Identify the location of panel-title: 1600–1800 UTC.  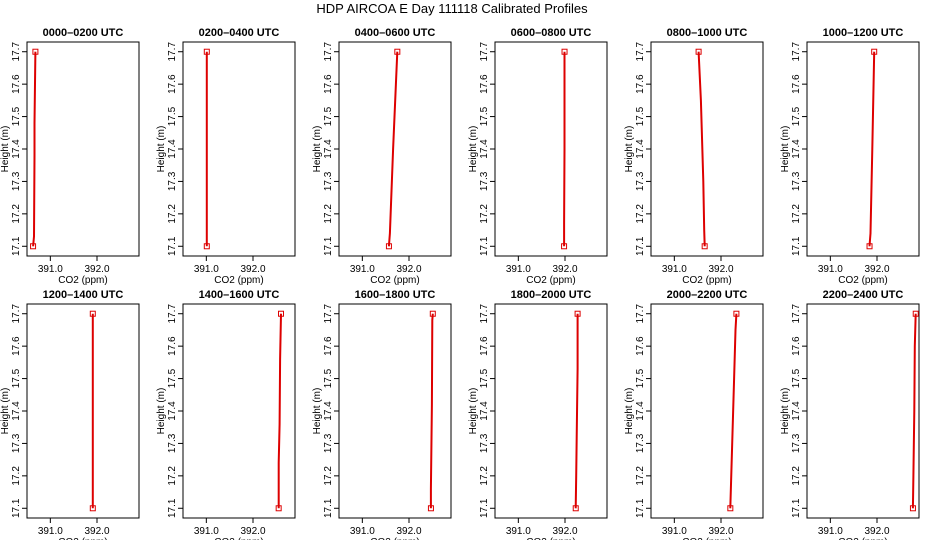
(395, 295).